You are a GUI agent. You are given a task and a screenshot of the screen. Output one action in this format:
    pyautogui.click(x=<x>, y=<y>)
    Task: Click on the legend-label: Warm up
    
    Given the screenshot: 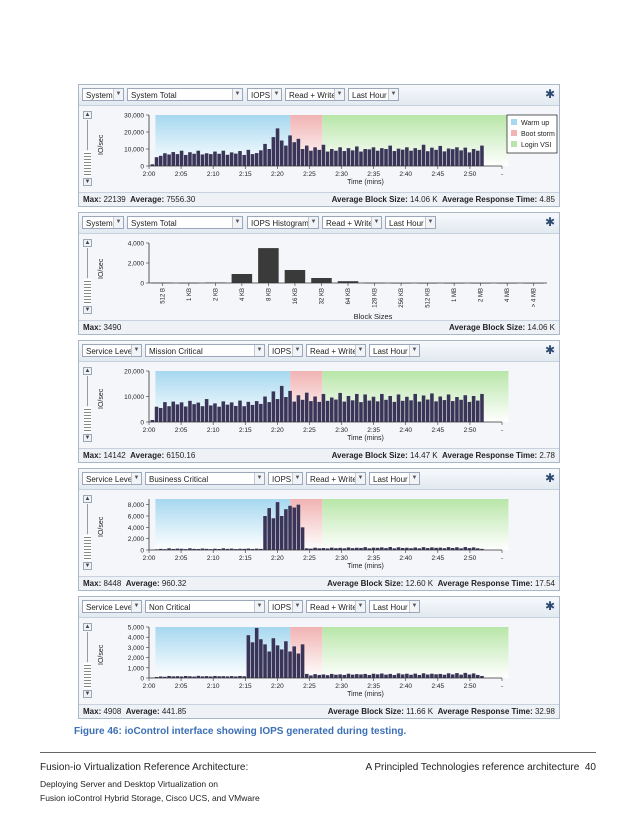 What is the action you would take?
    pyautogui.click(x=535, y=123)
    